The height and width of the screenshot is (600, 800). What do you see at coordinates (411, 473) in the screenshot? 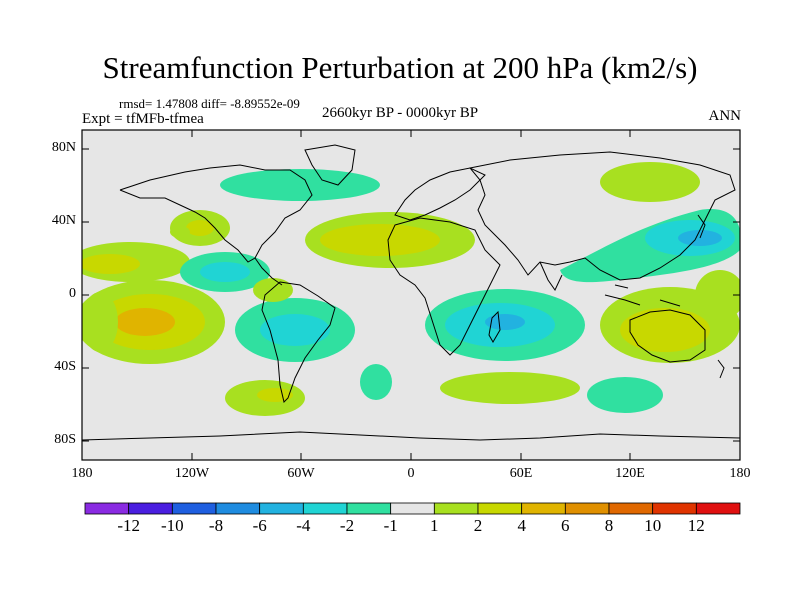
I see `lon-label-0: 0` at bounding box center [411, 473].